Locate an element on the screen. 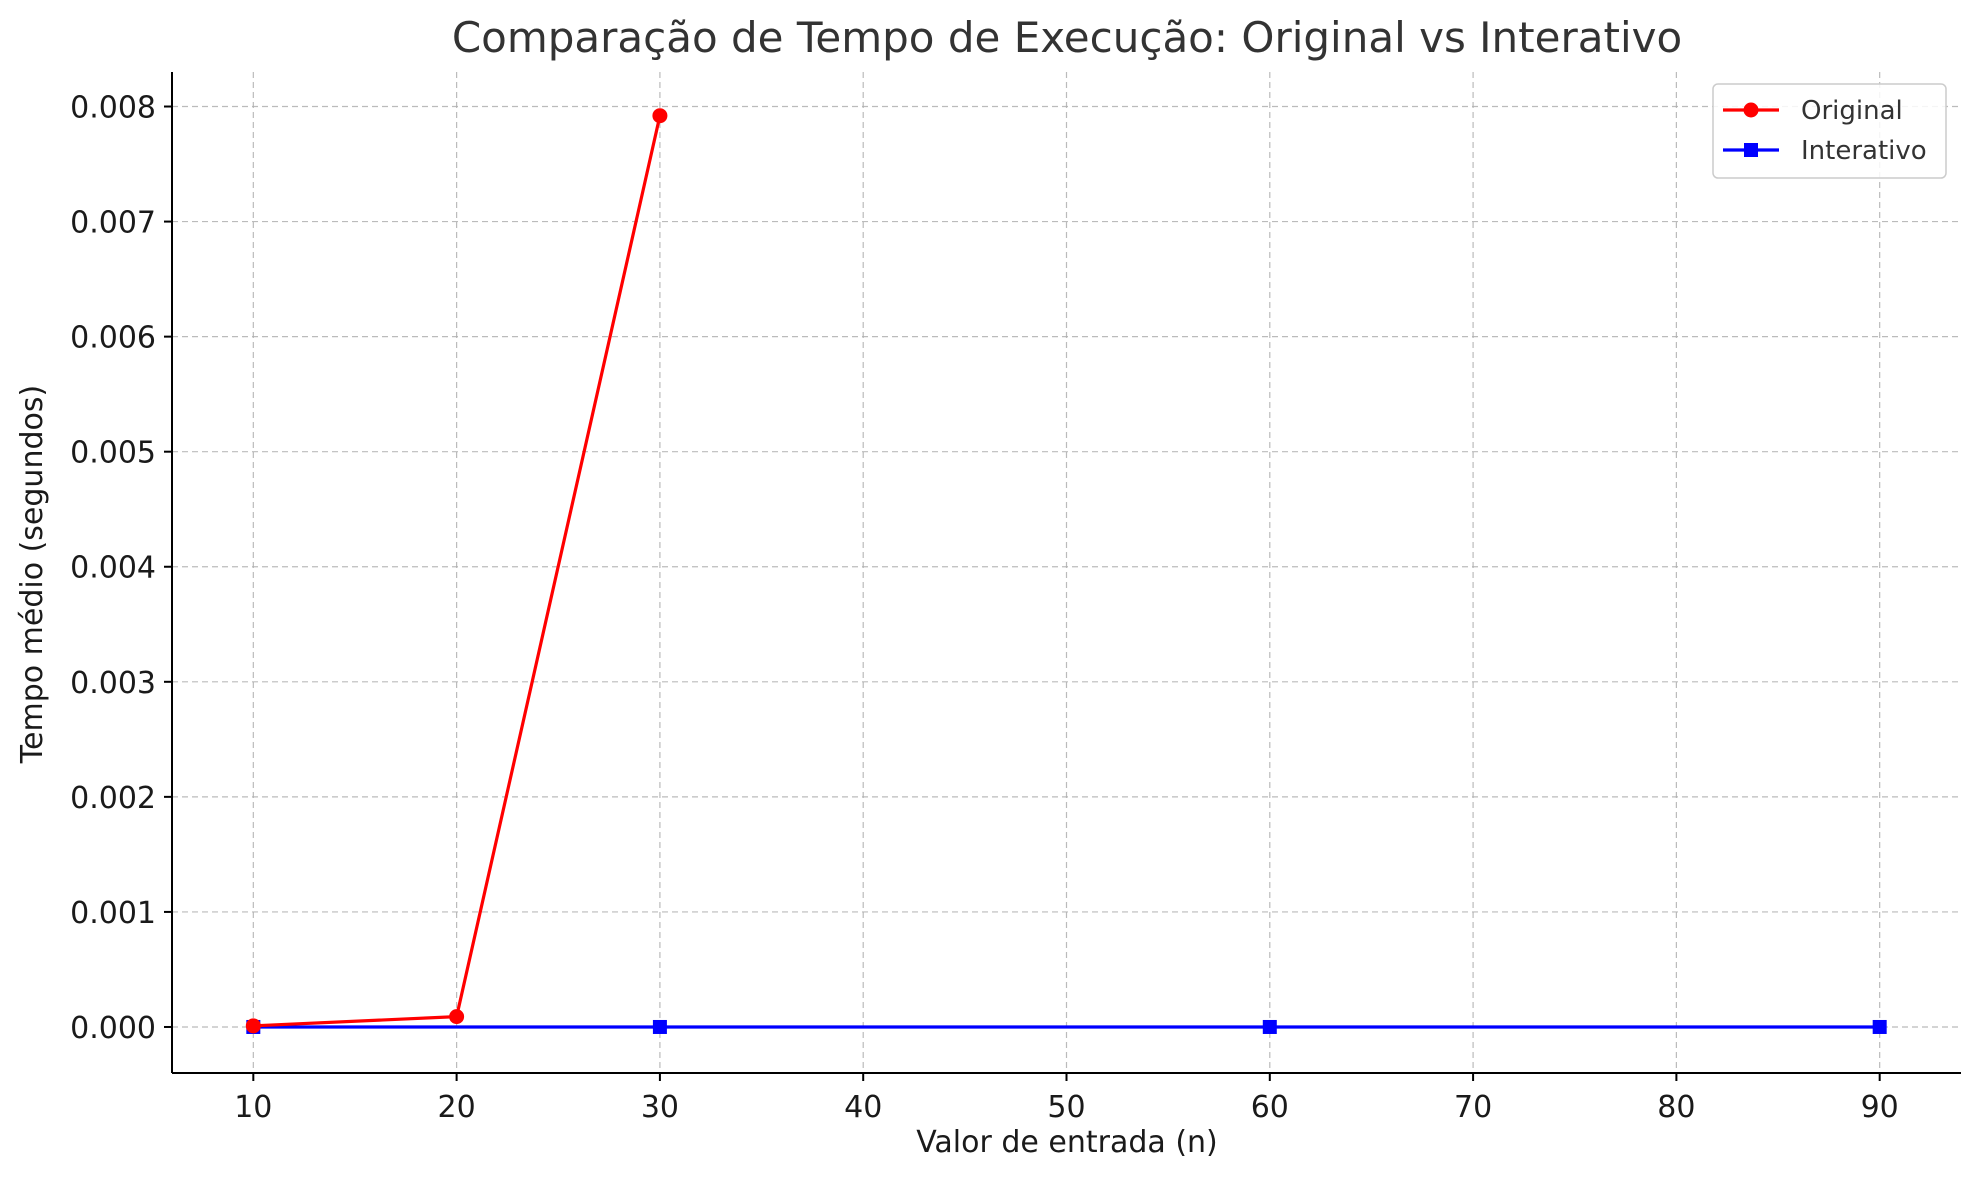  y-tick-label: 0.004 is located at coordinates (113, 568).